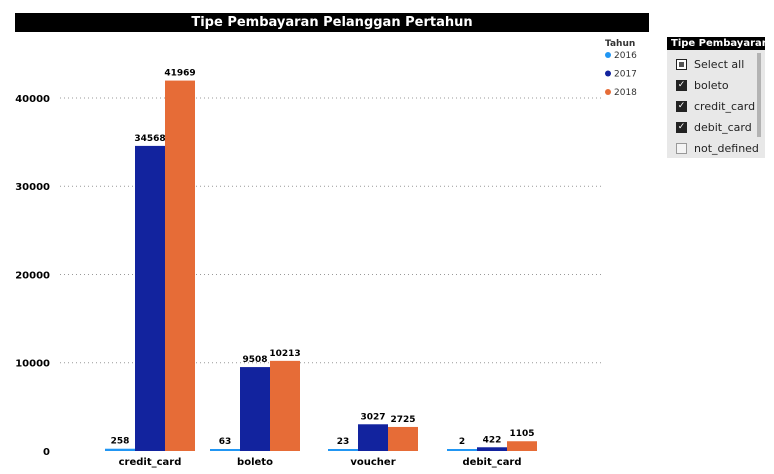 The width and height of the screenshot is (774, 474). What do you see at coordinates (255, 462) in the screenshot?
I see `x-category-label: boleto` at bounding box center [255, 462].